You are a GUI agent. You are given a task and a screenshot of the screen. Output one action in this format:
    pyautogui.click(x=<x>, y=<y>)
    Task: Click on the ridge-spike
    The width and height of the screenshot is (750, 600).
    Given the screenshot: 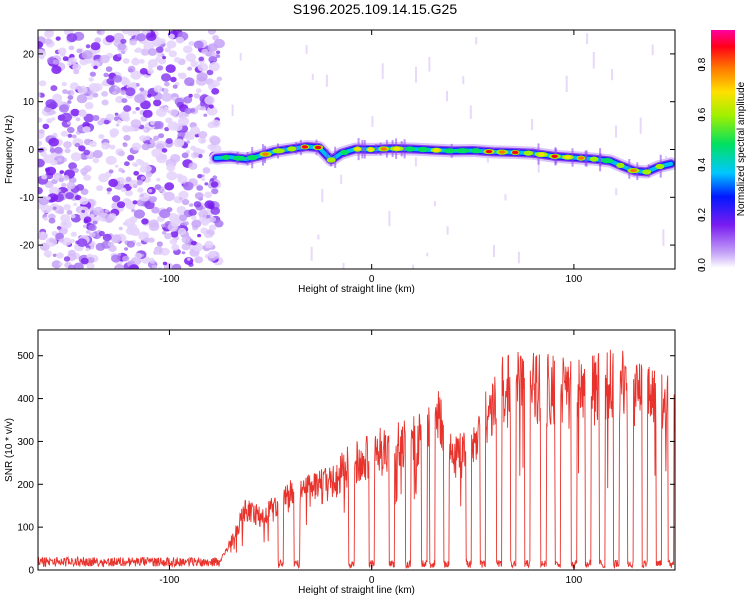 What is the action you would take?
    pyautogui.click(x=327, y=156)
    